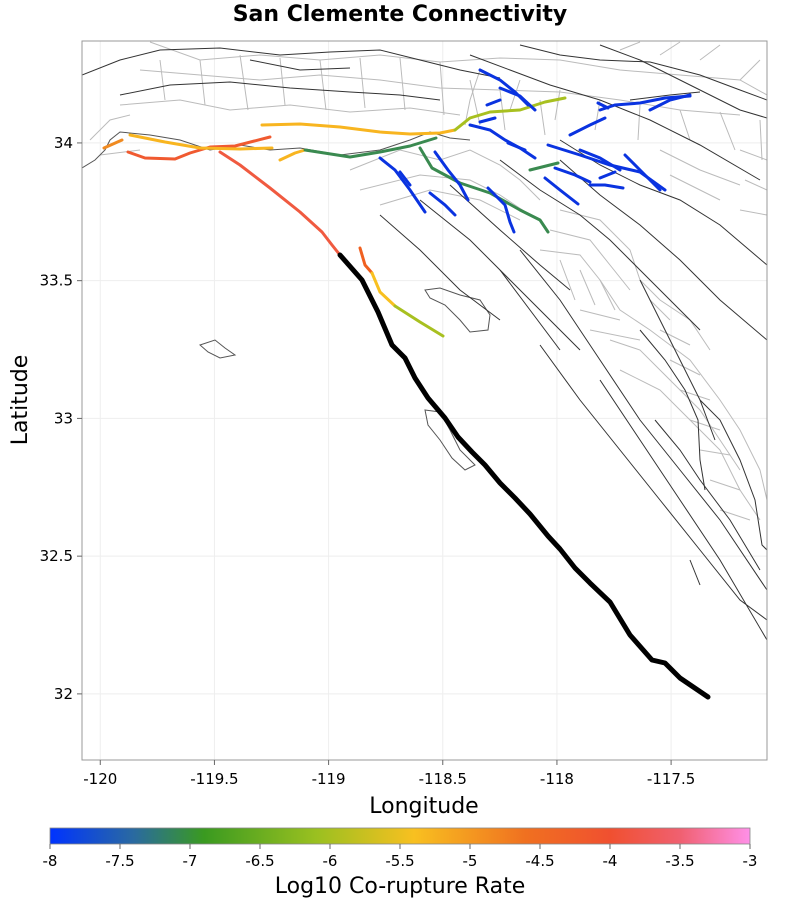  What do you see at coordinates (470, 861) in the screenshot?
I see `colorbar-tick-label: -5` at bounding box center [470, 861].